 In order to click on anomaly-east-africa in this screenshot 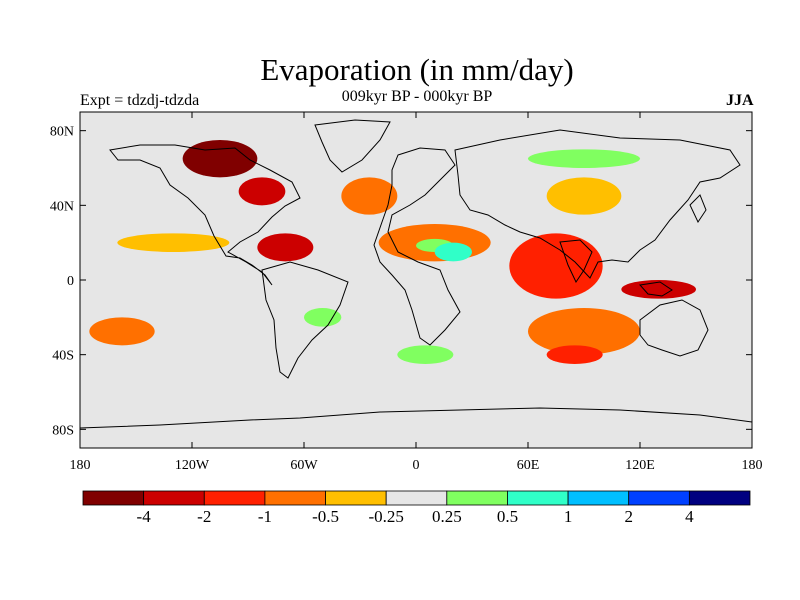, I will do `click(453, 252)`.